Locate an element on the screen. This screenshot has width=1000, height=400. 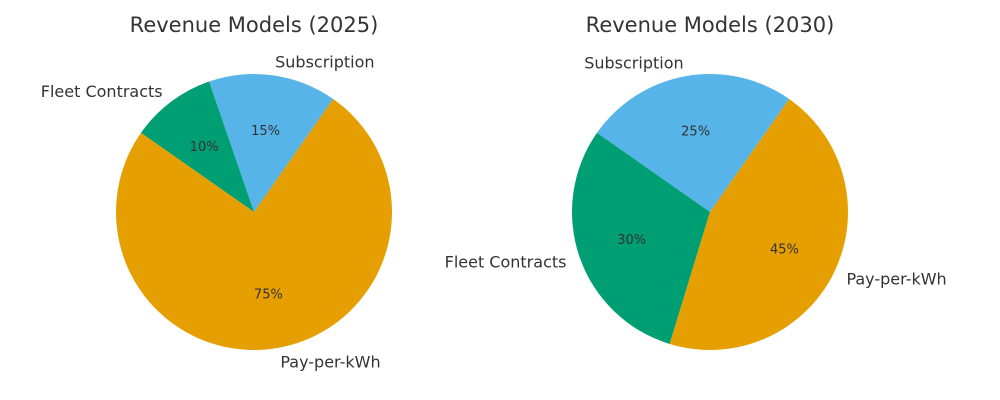
slice-percent-label: 30% is located at coordinates (631, 240).